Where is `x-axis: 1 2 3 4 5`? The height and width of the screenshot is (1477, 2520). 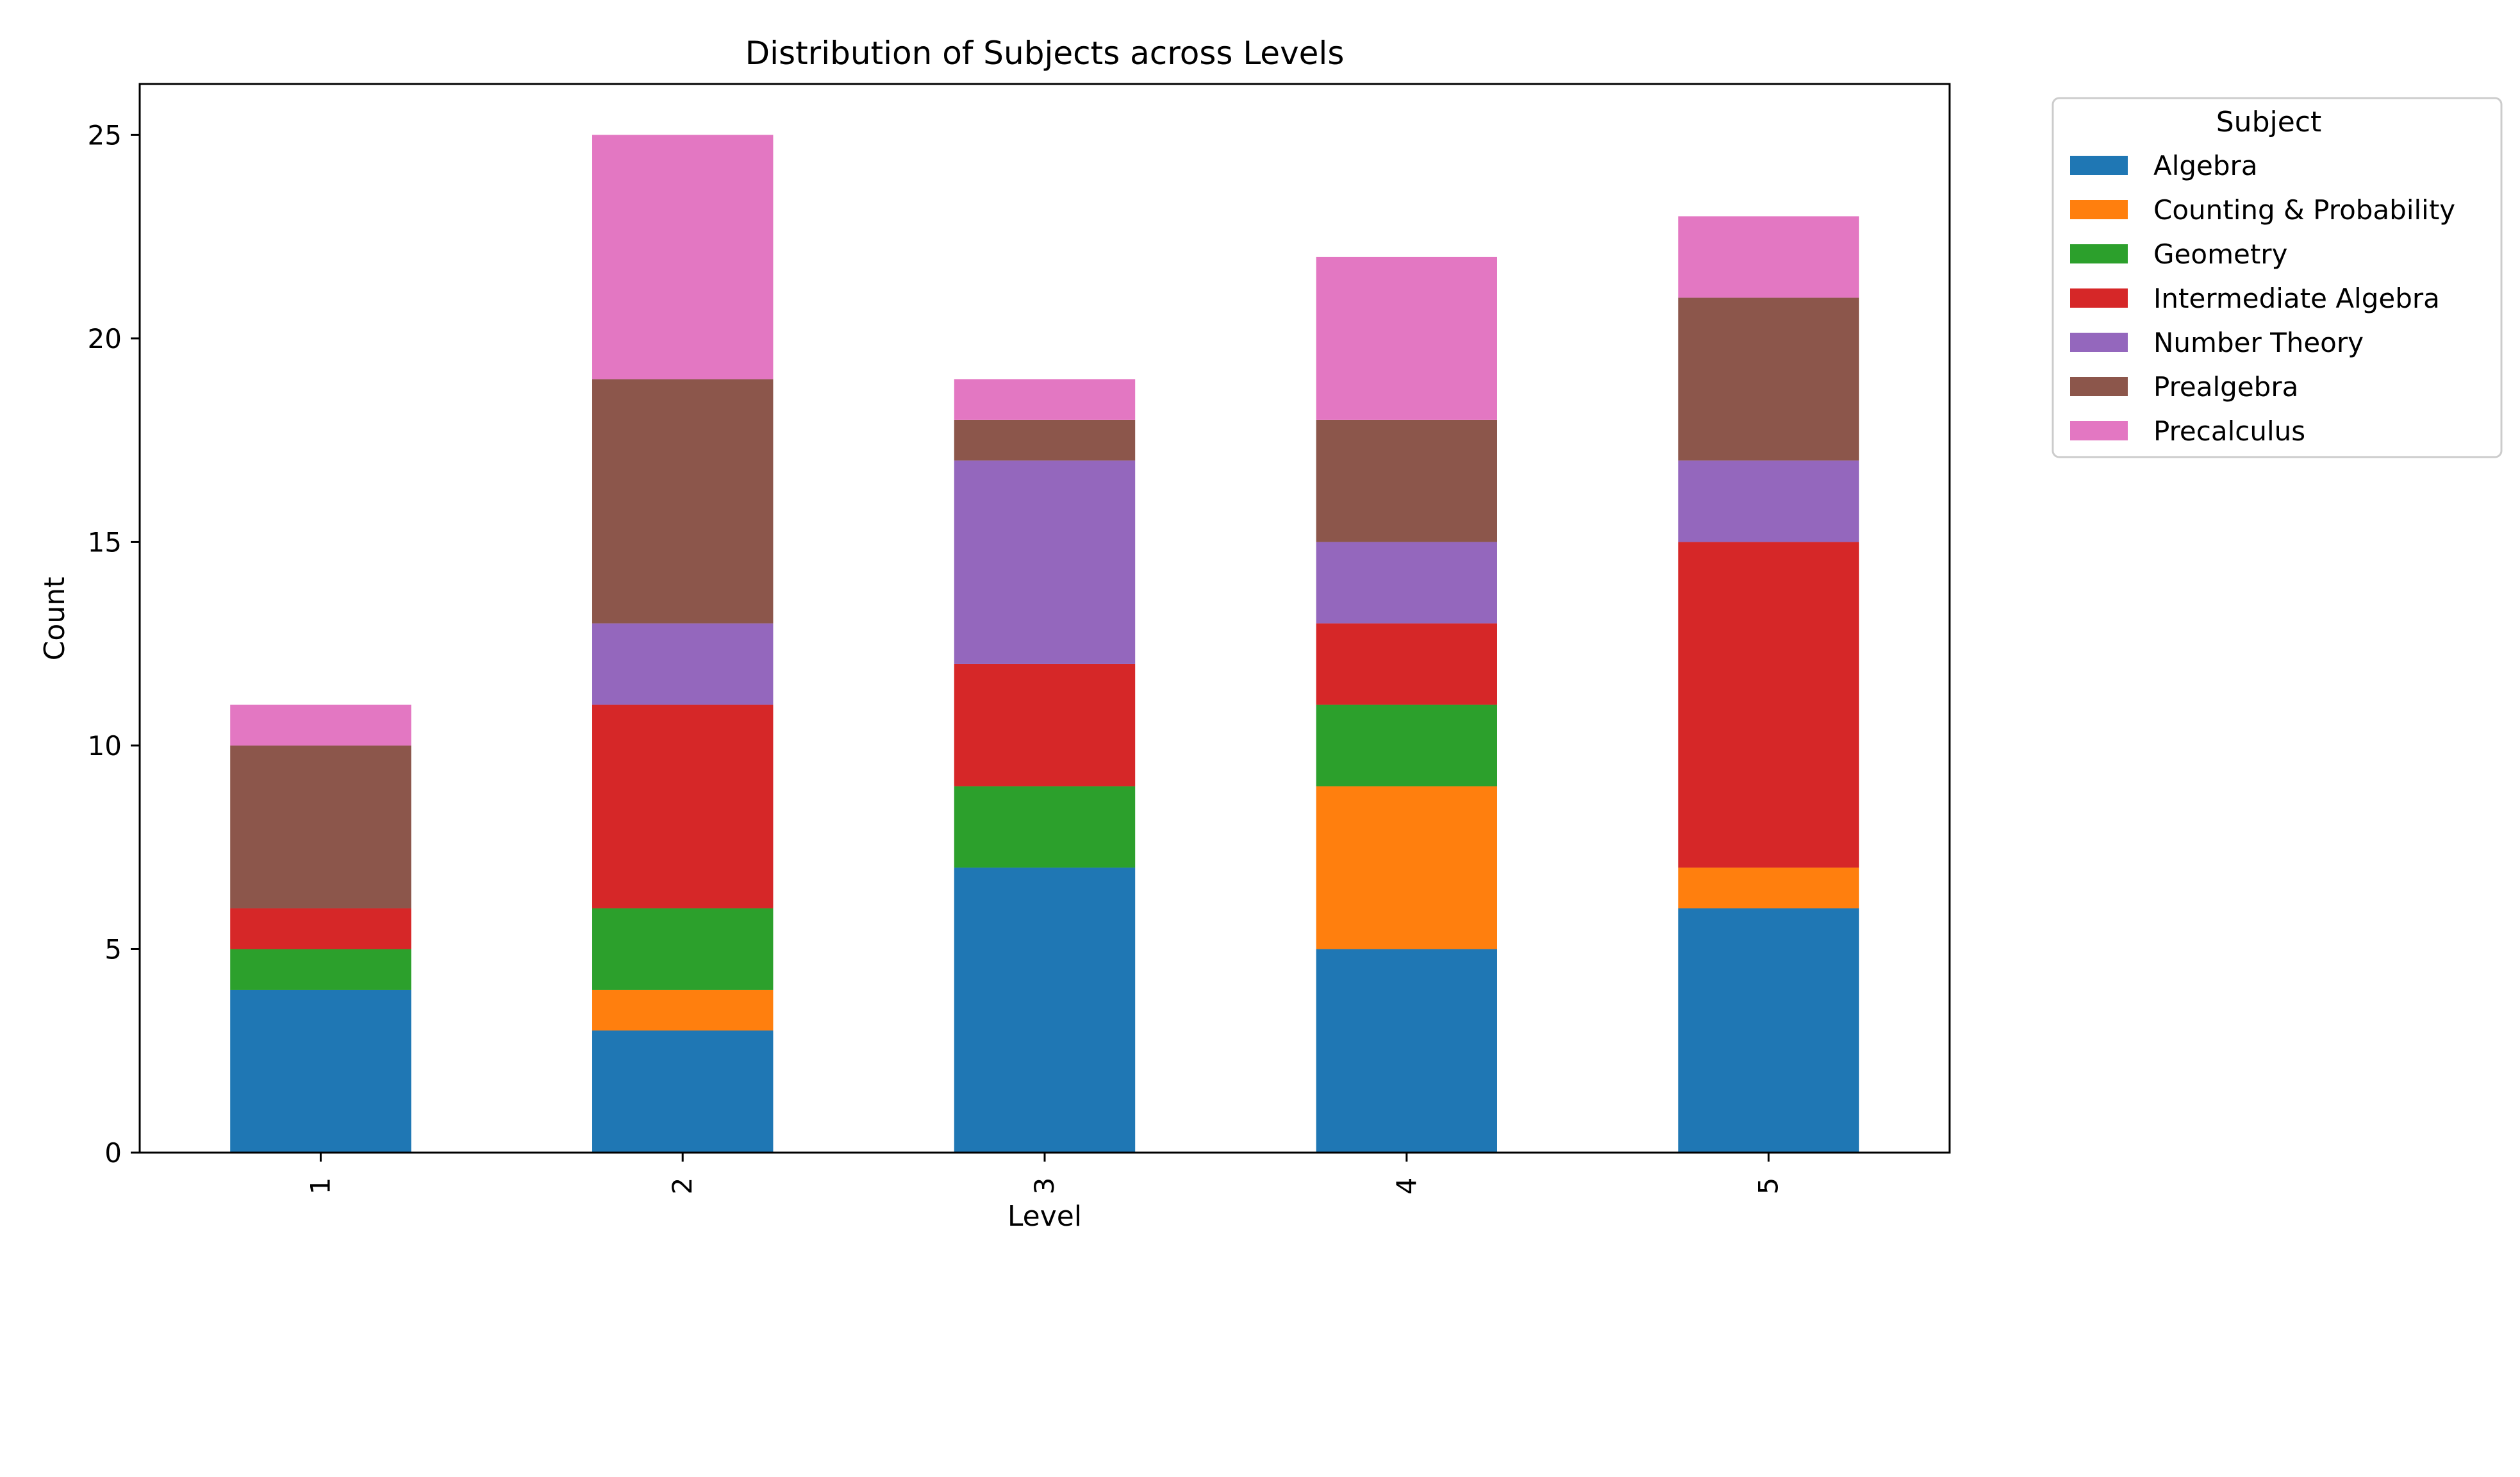 x-axis: 1 2 3 4 5 is located at coordinates (1044, 1173).